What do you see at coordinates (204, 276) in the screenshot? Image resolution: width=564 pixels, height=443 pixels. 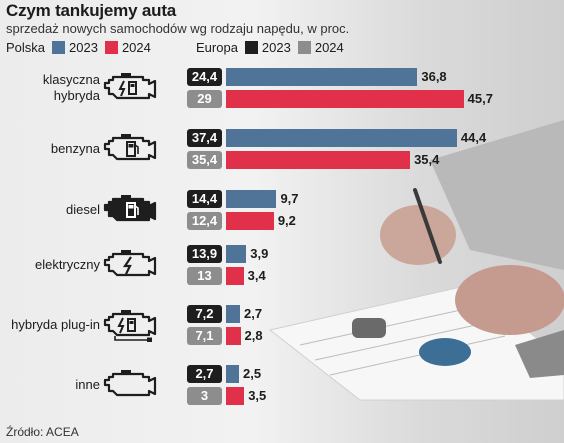 I see `europe-2024-value: 13` at bounding box center [204, 276].